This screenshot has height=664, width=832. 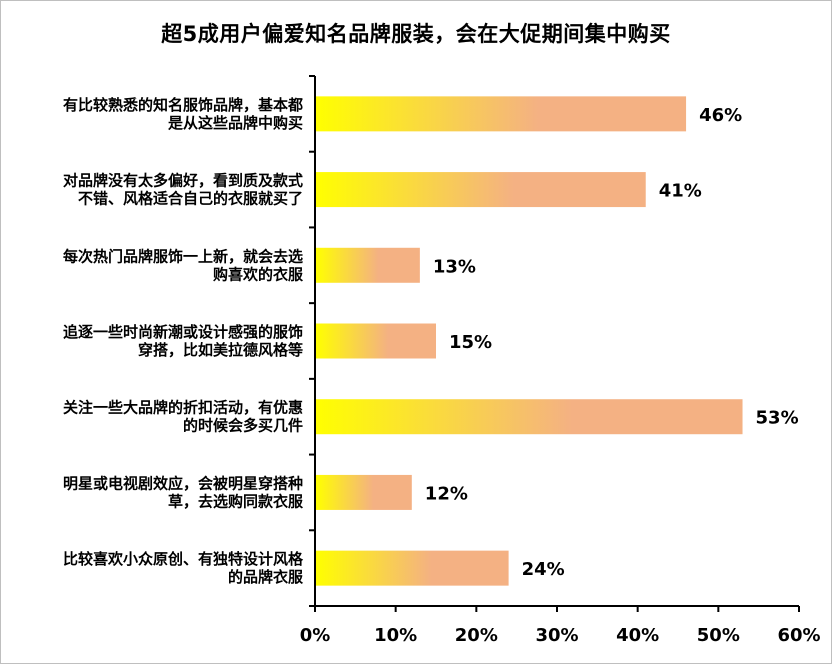 I want to click on category-label: 草，去选购同款衣服, so click(x=236, y=501).